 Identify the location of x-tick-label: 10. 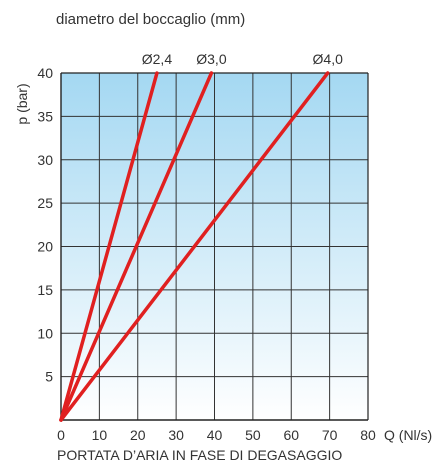
(100, 435).